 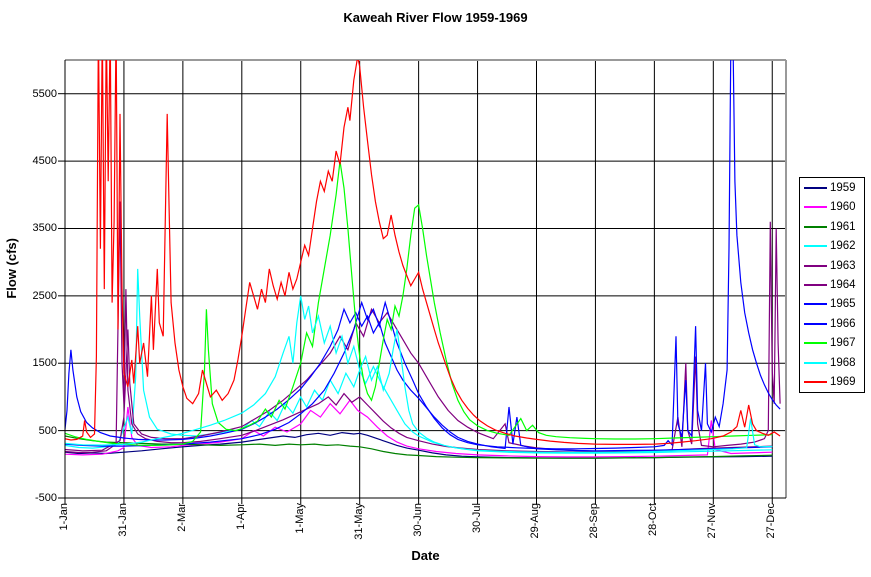 What do you see at coordinates (843, 284) in the screenshot?
I see `legend-label: 1964` at bounding box center [843, 284].